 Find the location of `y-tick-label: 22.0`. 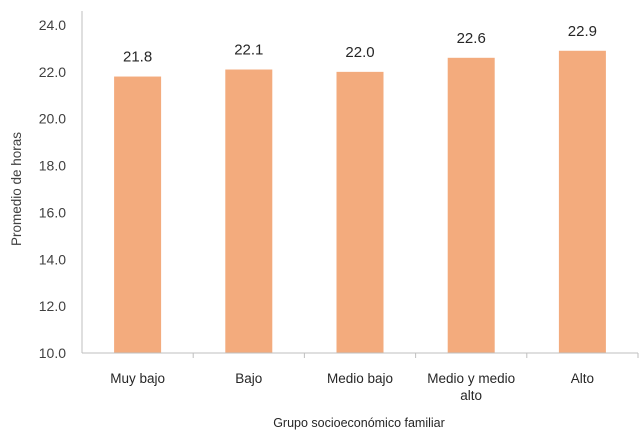

y-tick-label: 22.0 is located at coordinates (52, 72).